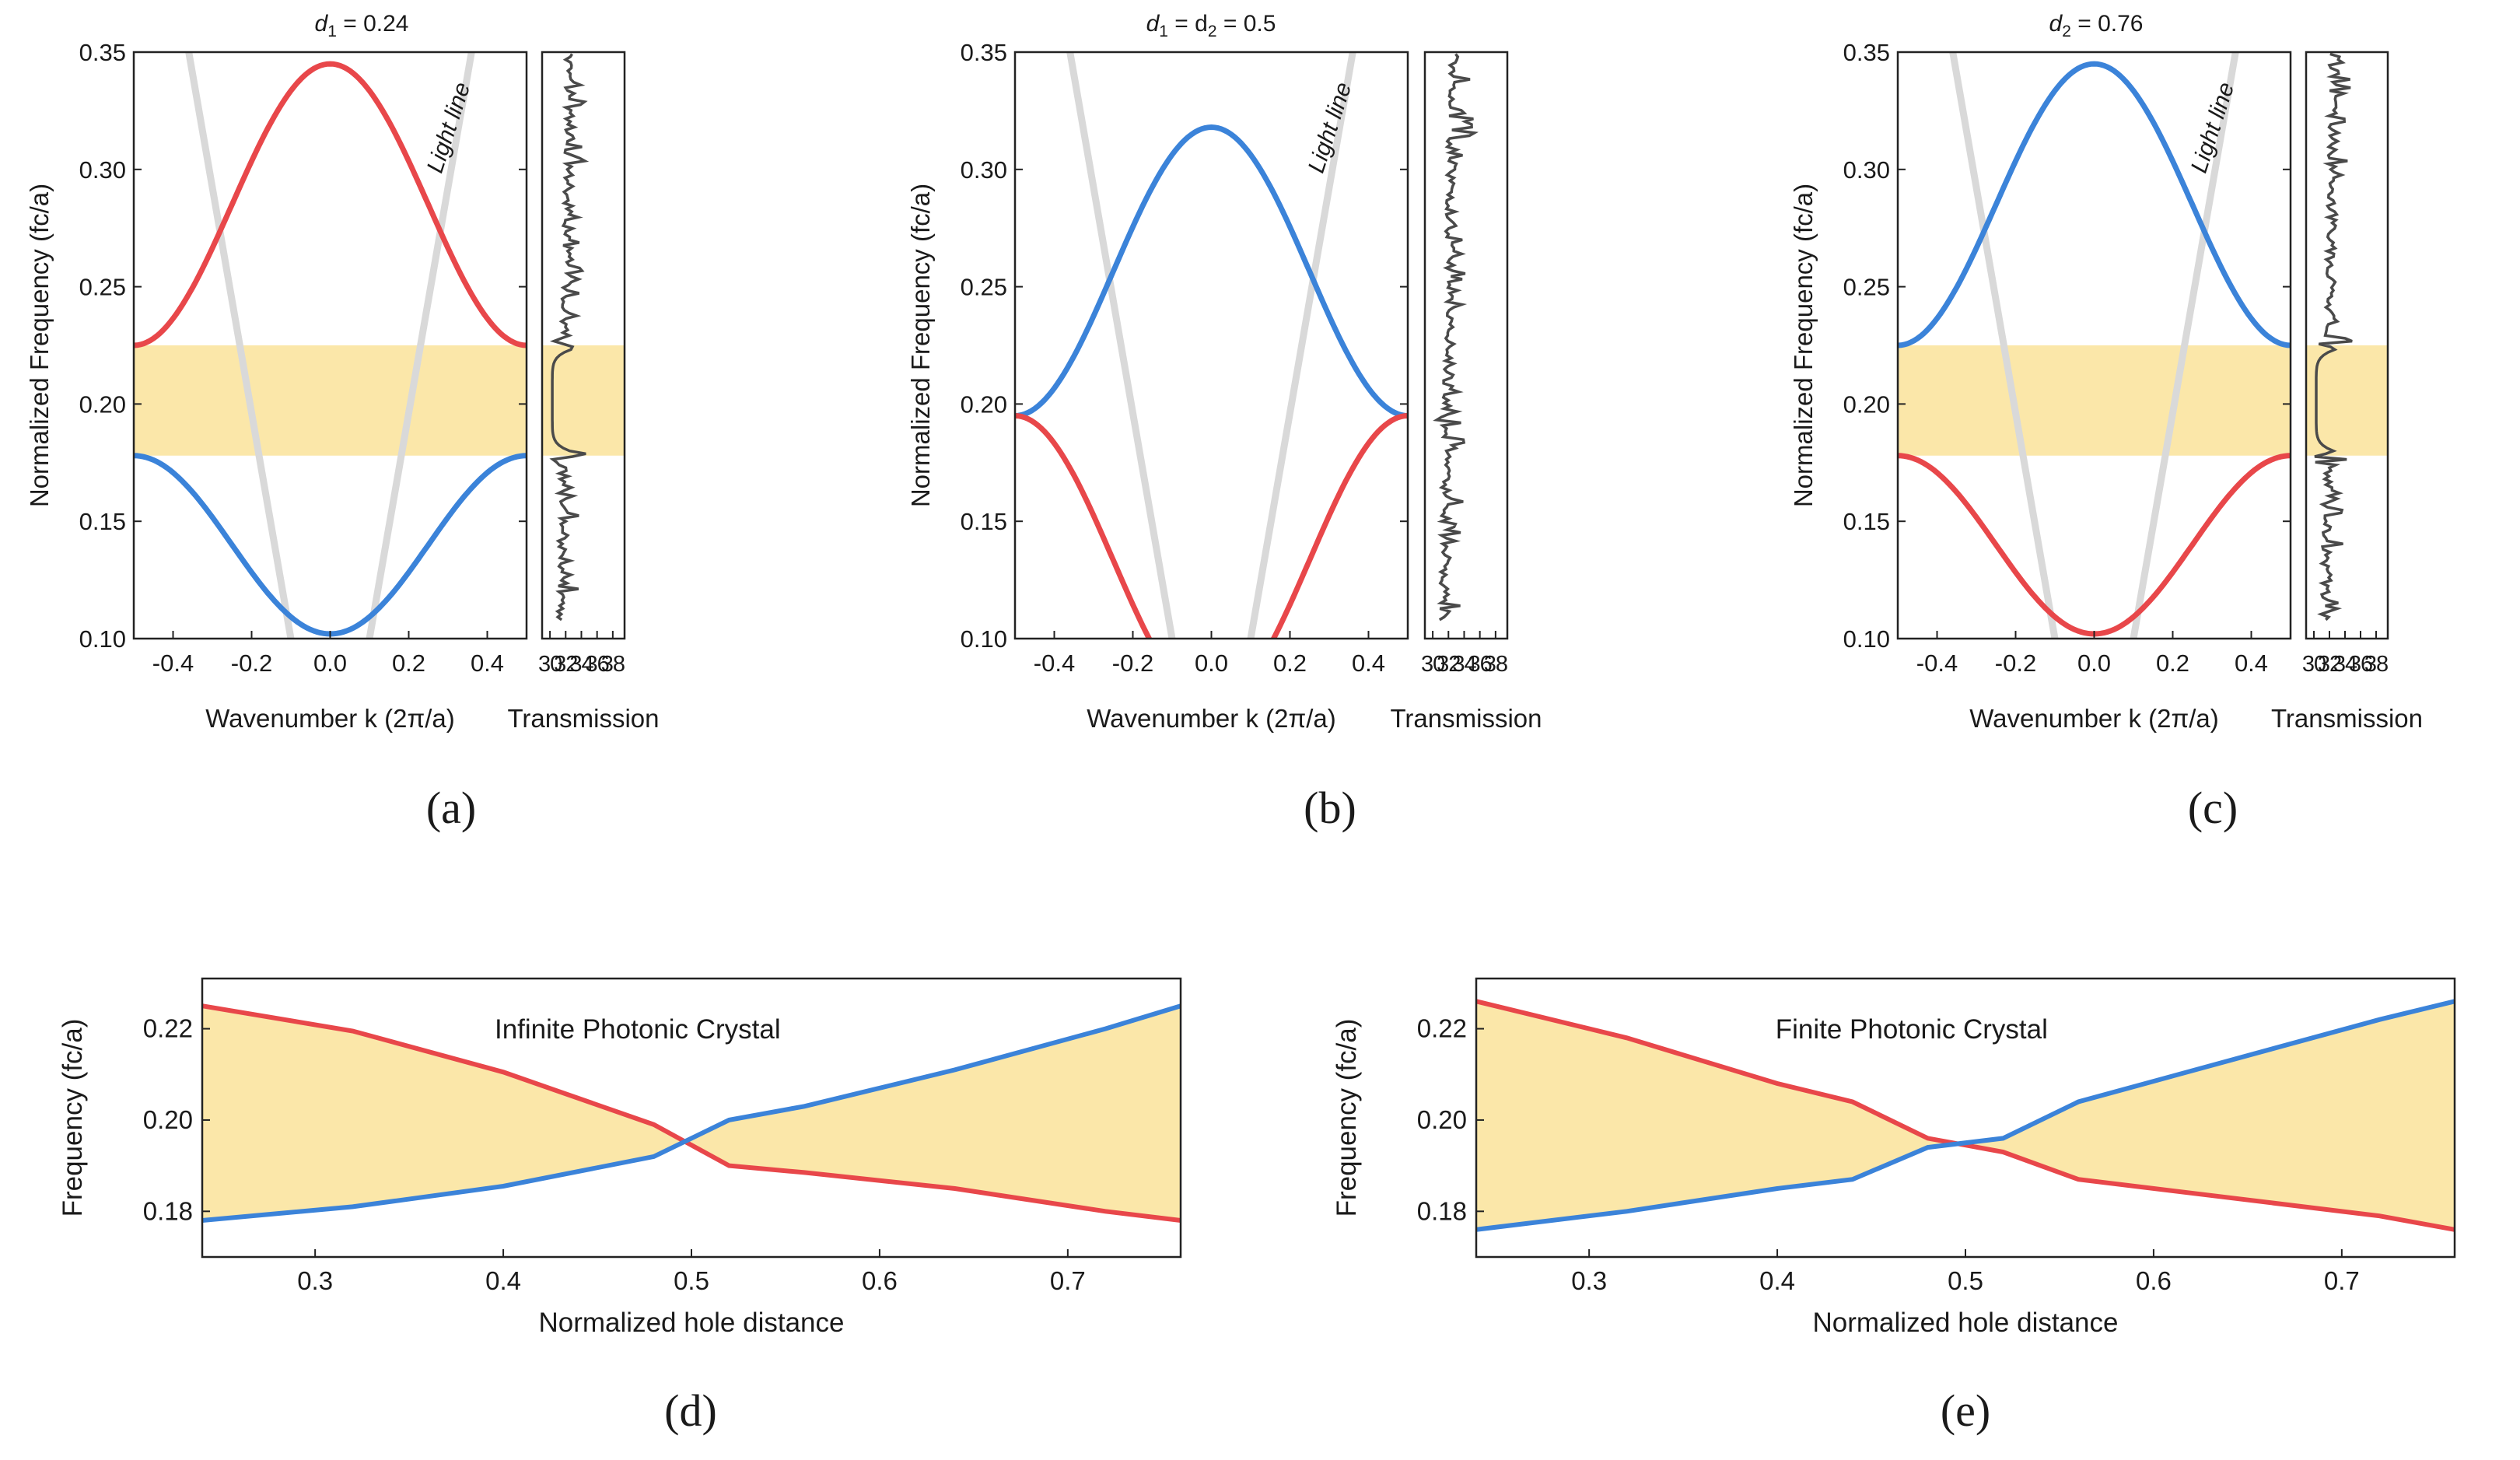 The width and height of the screenshot is (2520, 1460). Describe the element at coordinates (1247, 24) in the screenshot. I see `title-end: = 0.5` at that location.